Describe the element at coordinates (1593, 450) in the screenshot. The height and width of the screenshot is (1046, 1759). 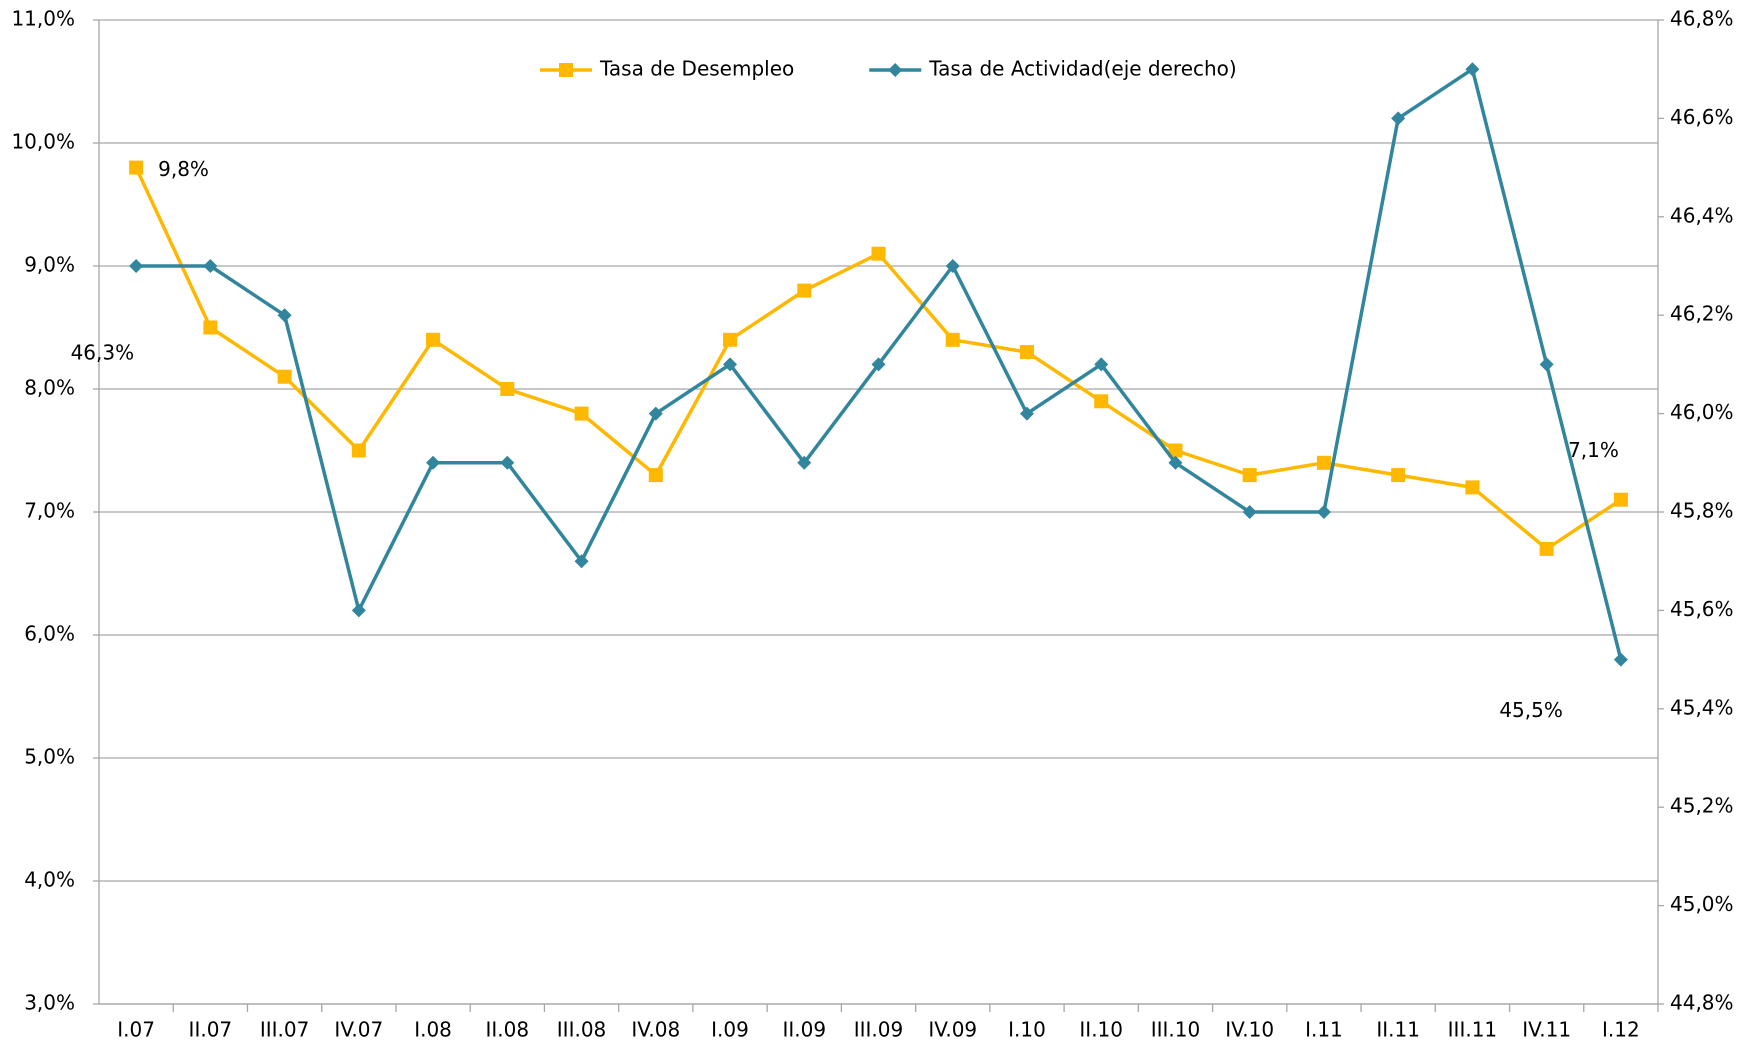
I see `data-label: 7,1%` at that location.